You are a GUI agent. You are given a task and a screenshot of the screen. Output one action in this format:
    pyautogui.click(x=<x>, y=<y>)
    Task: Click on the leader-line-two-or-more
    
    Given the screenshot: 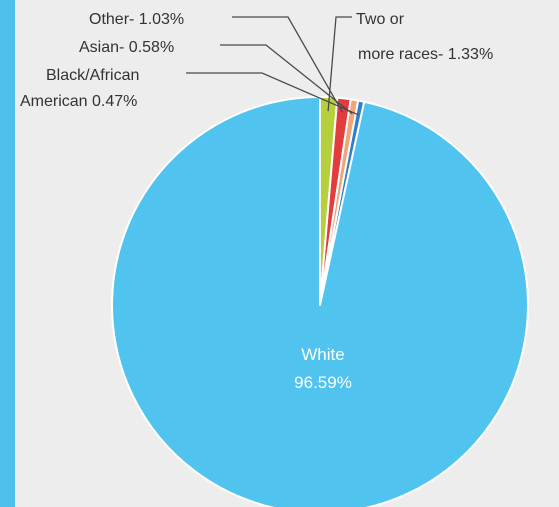 What is the action you would take?
    pyautogui.click(x=339, y=64)
    